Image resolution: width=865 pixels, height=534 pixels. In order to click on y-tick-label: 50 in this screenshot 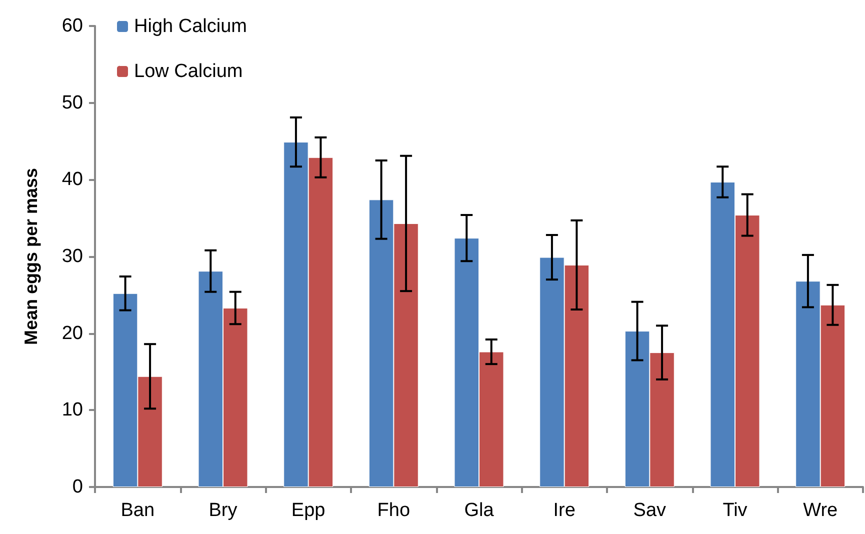, I will do `click(72, 103)`.